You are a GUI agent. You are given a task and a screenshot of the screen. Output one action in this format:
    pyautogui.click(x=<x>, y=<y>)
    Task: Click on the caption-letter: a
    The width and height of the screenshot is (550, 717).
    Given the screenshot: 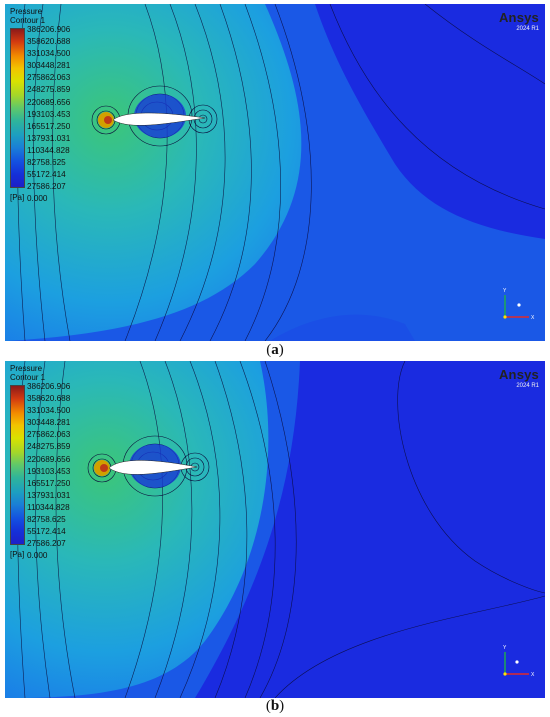 What is the action you would take?
    pyautogui.click(x=275, y=350)
    